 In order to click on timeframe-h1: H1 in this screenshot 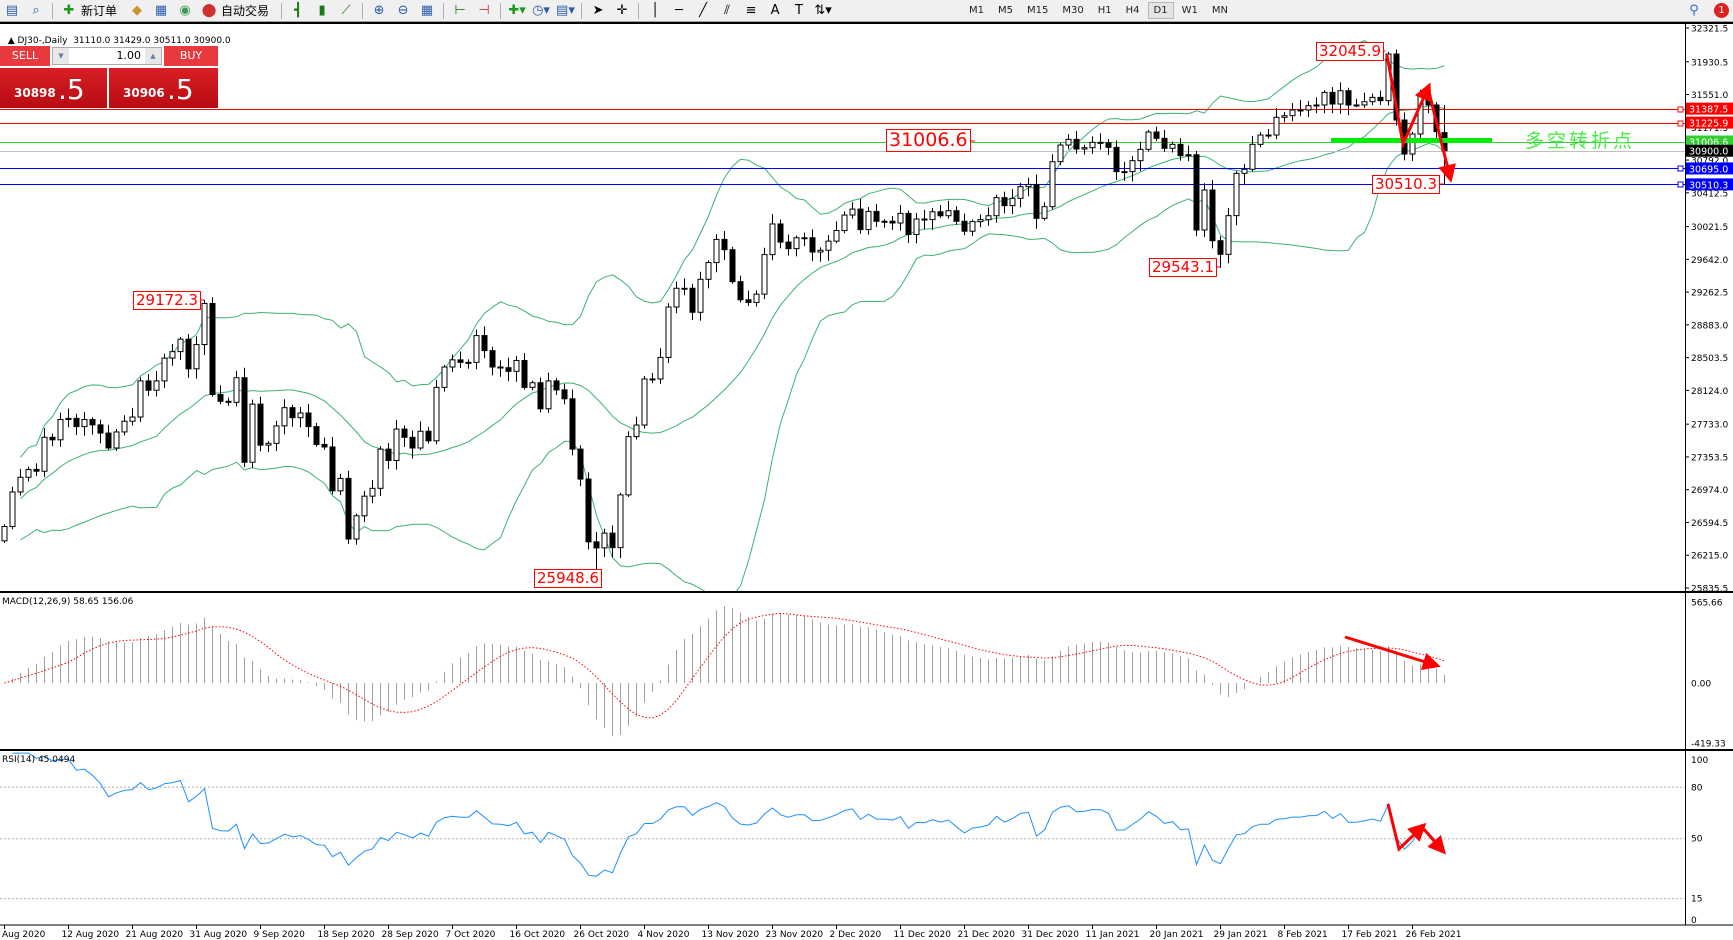, I will do `click(1104, 10)`.